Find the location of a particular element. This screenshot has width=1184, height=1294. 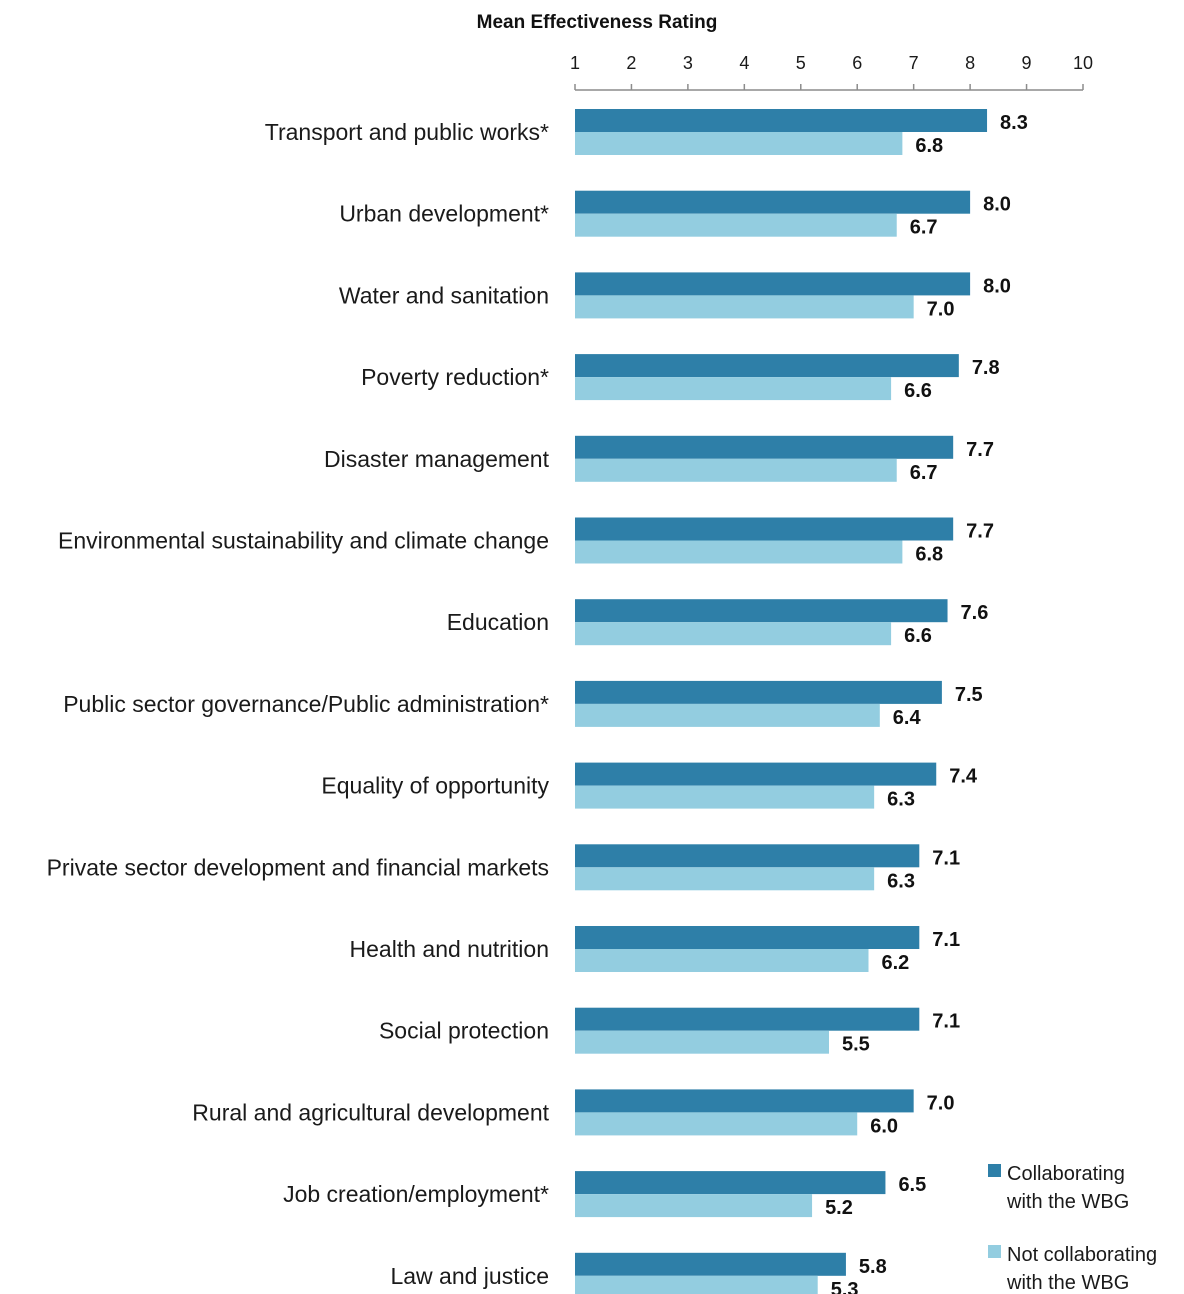

data-label: 7.8 is located at coordinates (986, 368).